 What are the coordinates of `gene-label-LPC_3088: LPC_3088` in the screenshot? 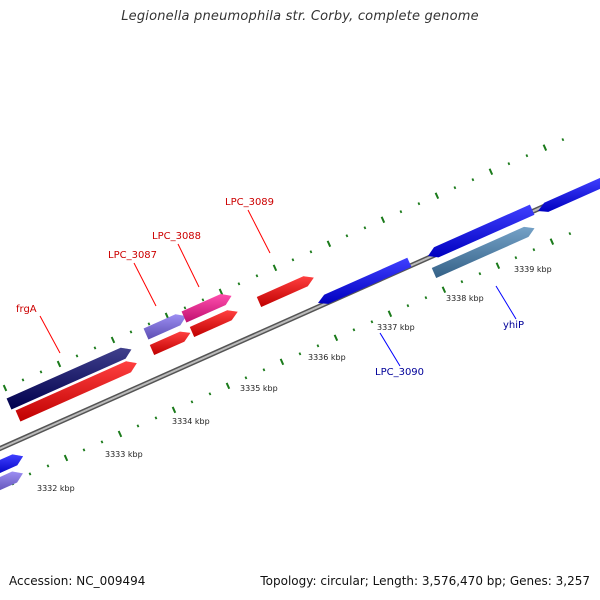 It's located at (176, 236).